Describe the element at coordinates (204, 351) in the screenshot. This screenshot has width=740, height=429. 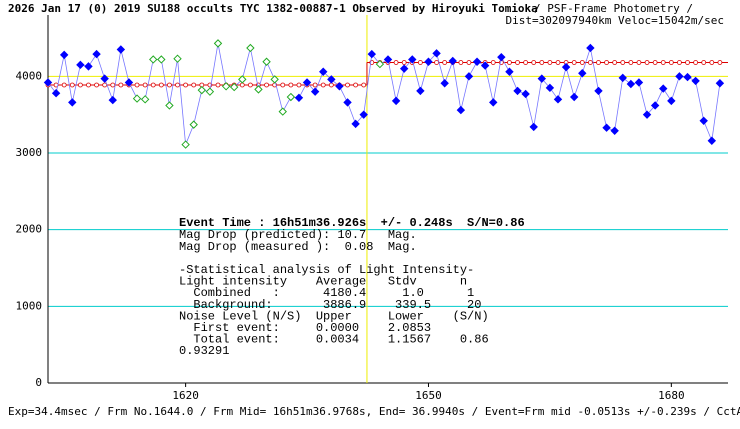
I see `stats-line: 0.93291` at that location.